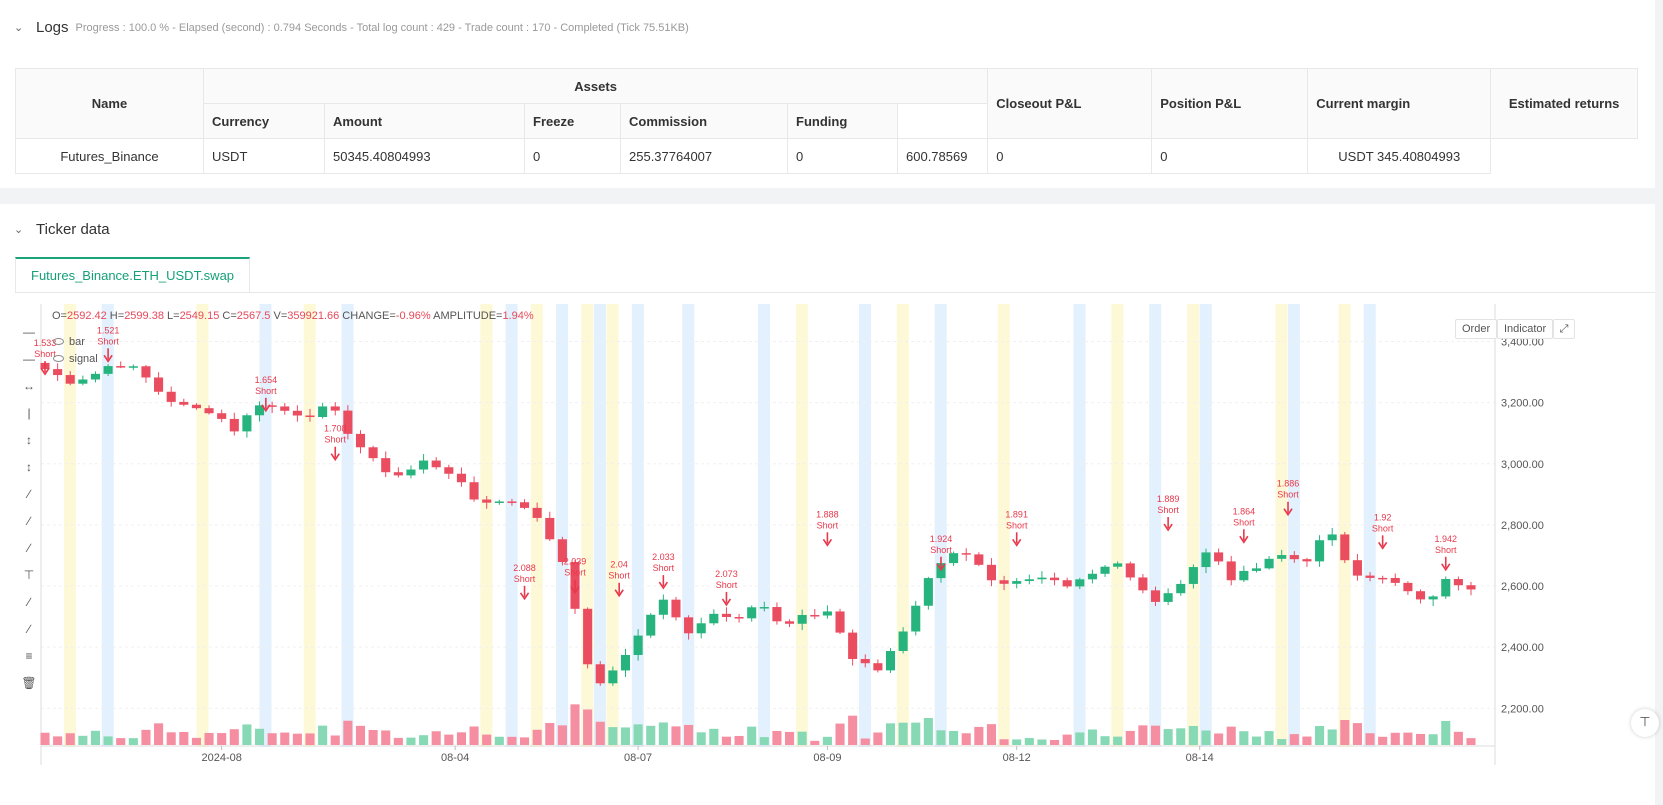 This screenshot has width=1663, height=805. I want to click on ticker-header: ⌄ Ticker data, so click(62, 229).